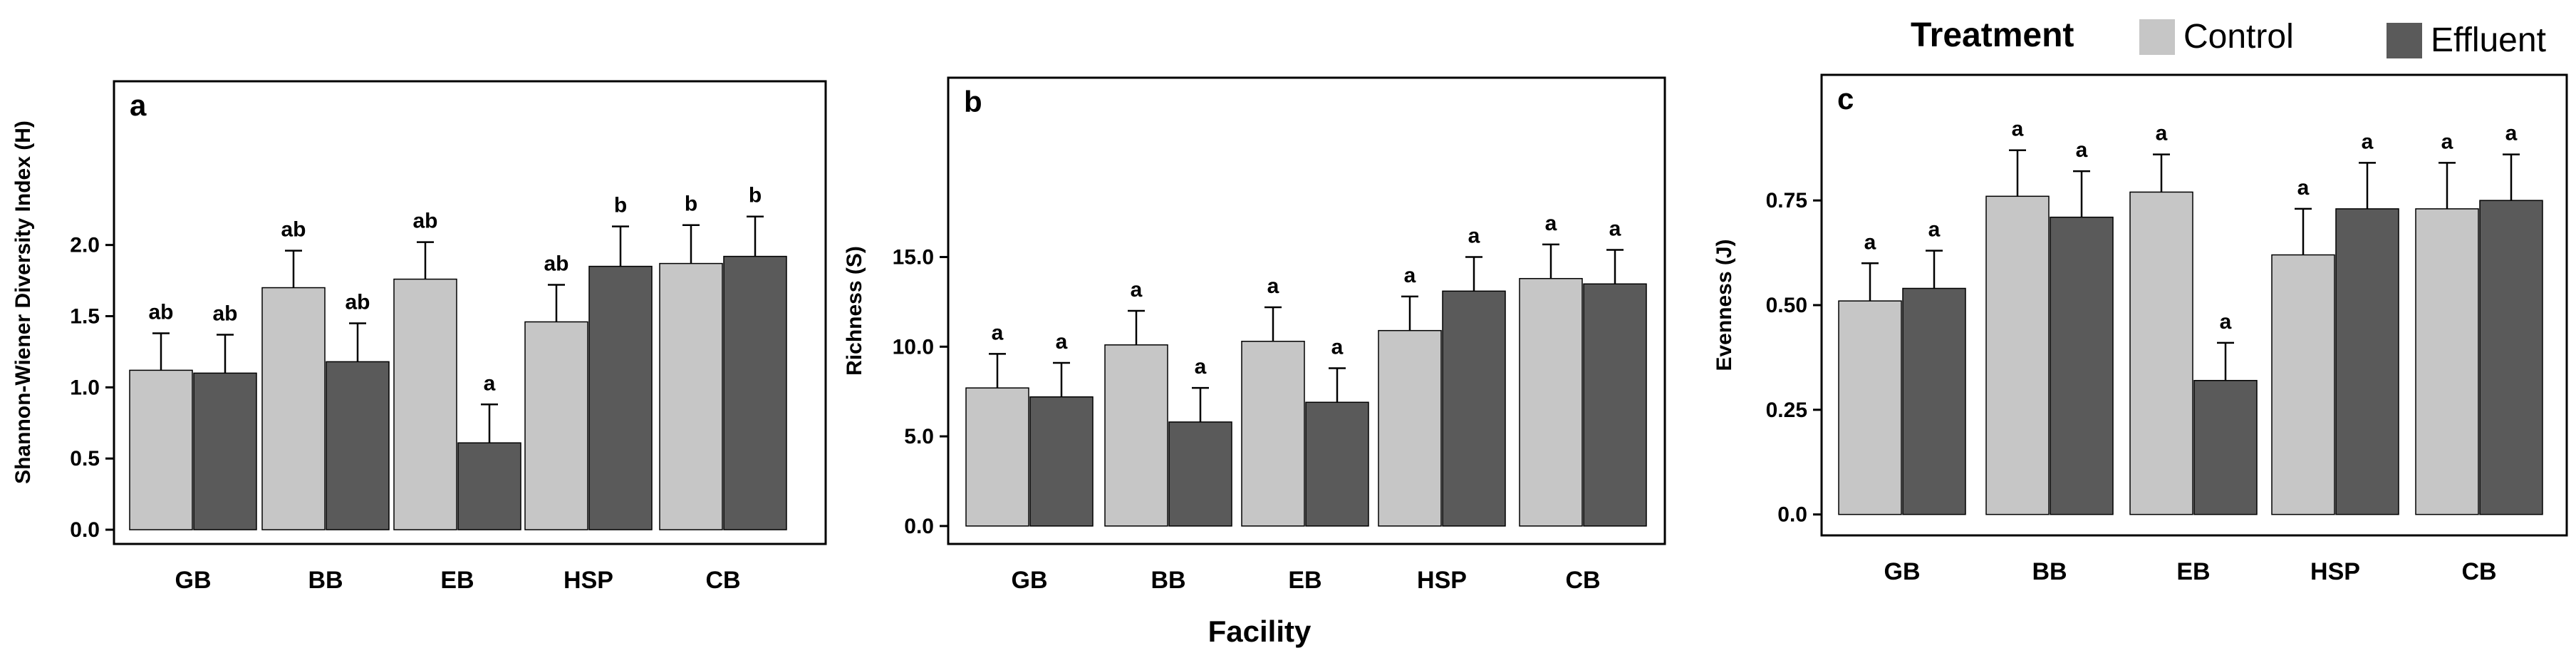 This screenshot has height=663, width=2576. Describe the element at coordinates (85, 387) in the screenshot. I see `y-tick-label: 1.0` at that location.